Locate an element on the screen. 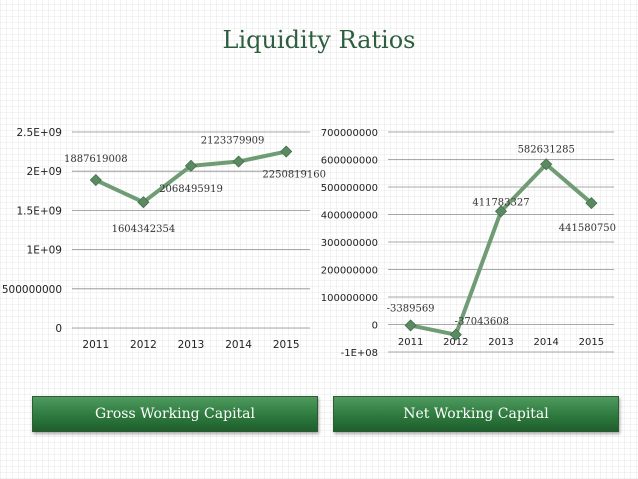 The height and width of the screenshot is (479, 638). data-label: 411783327 is located at coordinates (500, 202).